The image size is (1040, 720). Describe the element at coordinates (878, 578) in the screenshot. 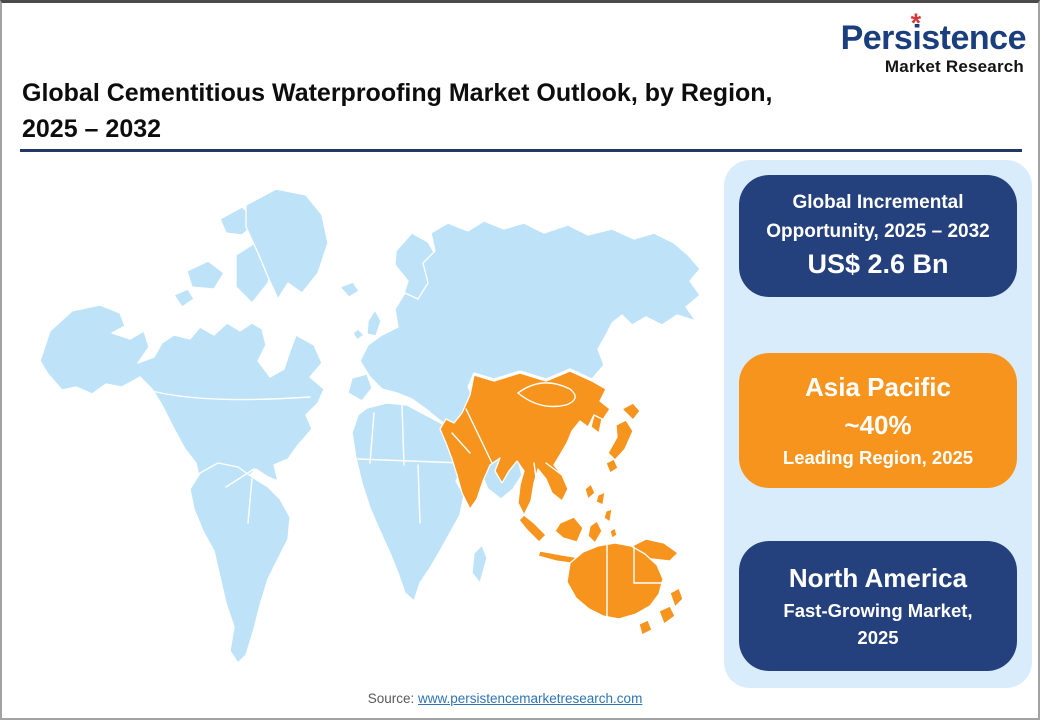

I see `card3-title: North America` at that location.